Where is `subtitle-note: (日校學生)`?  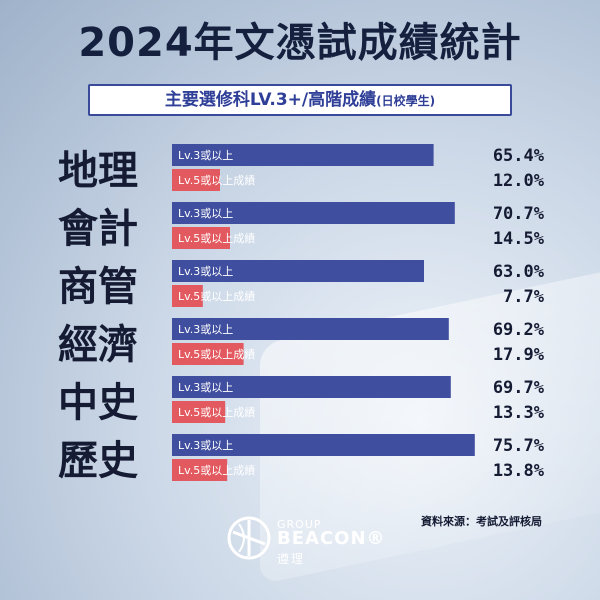
subtitle-note: (日校學生) is located at coordinates (406, 101).